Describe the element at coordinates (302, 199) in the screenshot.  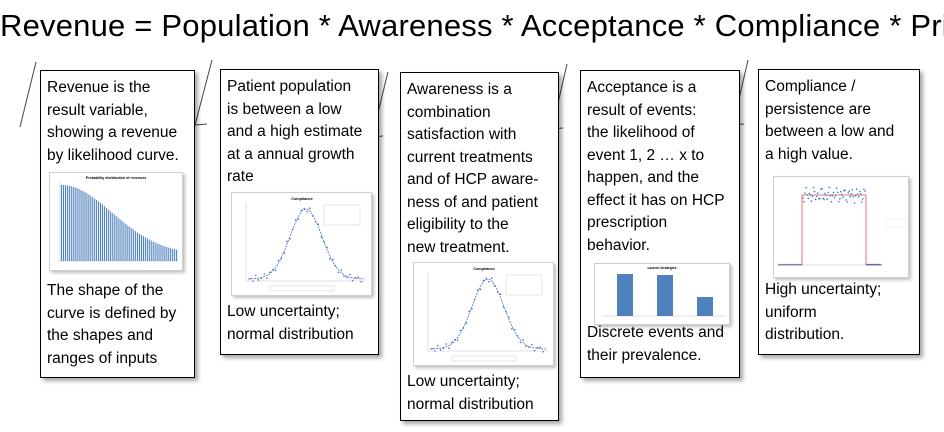
I see `population-thumb-title: Compliance` at that location.